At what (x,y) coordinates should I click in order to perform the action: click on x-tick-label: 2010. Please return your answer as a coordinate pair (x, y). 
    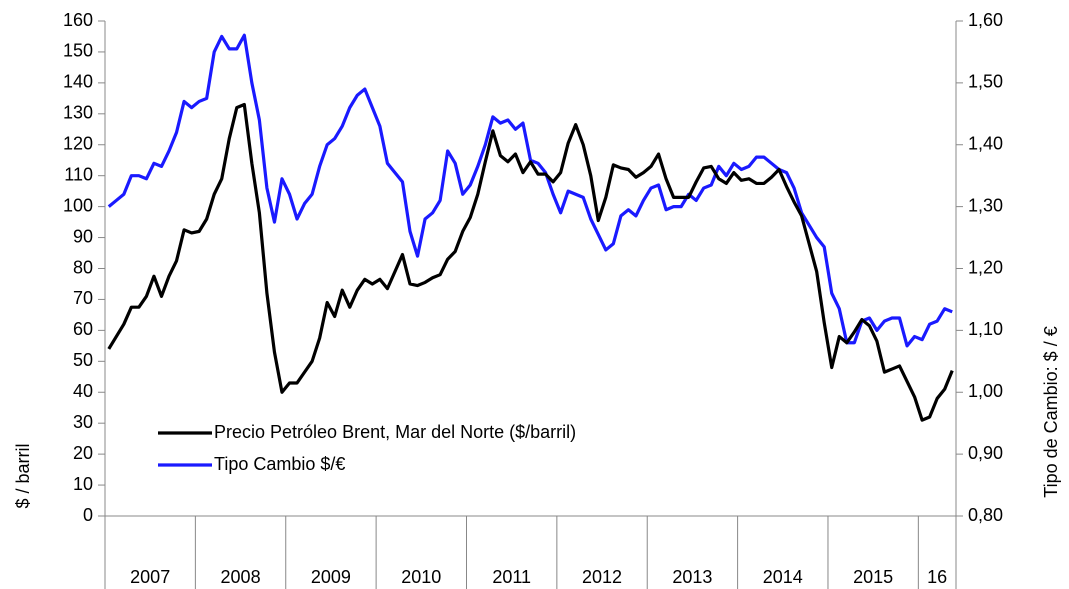
    Looking at the image, I should click on (421, 577).